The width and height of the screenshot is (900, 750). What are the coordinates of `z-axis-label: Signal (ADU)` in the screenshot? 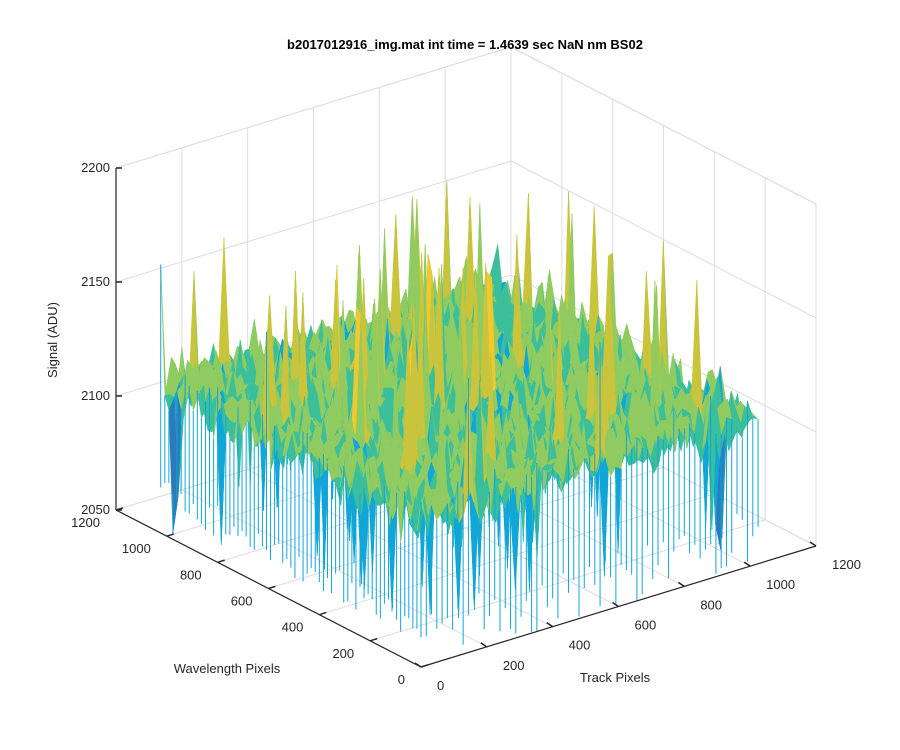 It's located at (52, 340).